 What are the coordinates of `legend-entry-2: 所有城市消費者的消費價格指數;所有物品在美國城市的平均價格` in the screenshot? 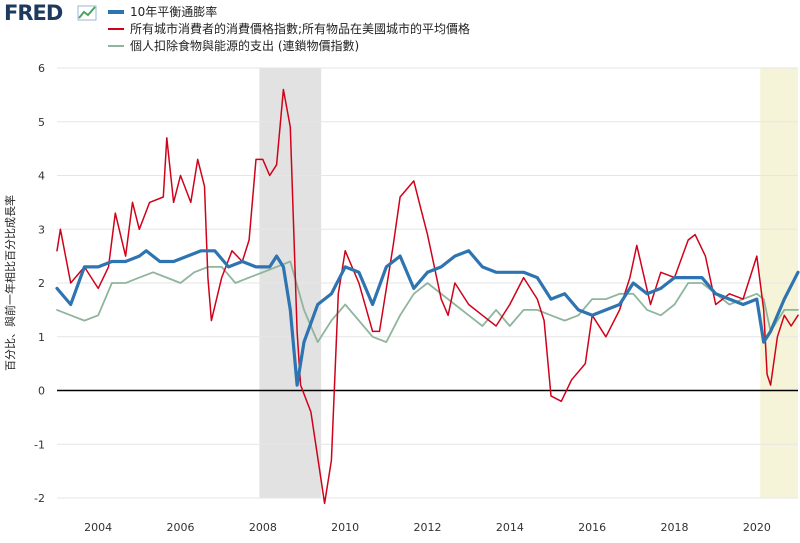 It's located at (300, 28).